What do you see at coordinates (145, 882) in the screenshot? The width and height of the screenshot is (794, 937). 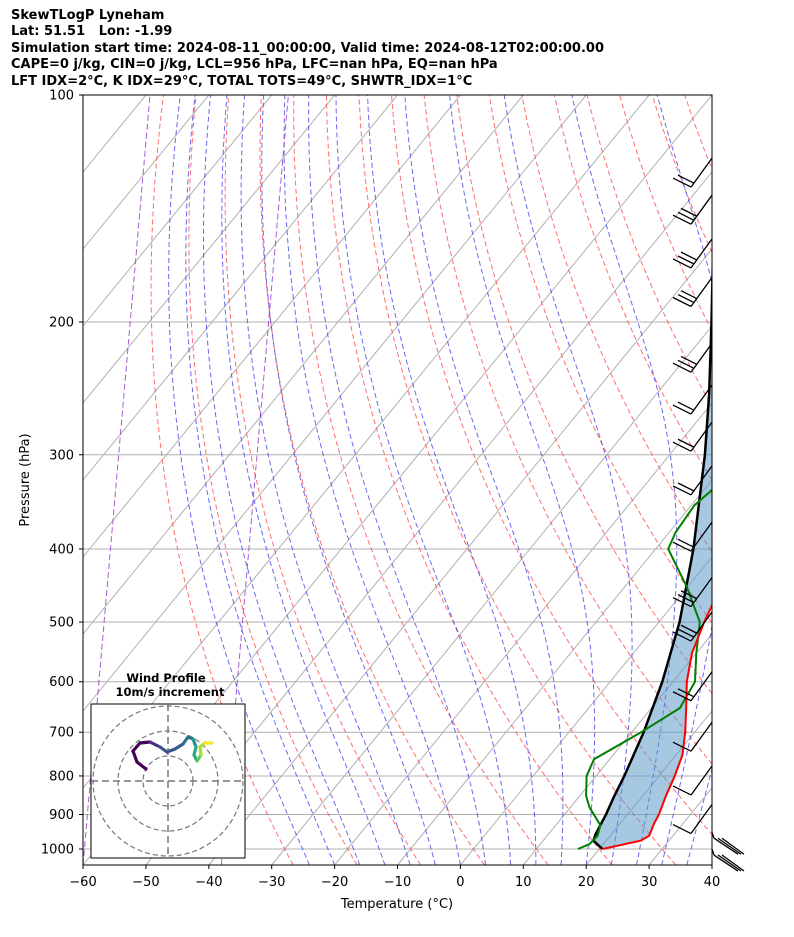 I see `x-tick-label: −50` at bounding box center [145, 882].